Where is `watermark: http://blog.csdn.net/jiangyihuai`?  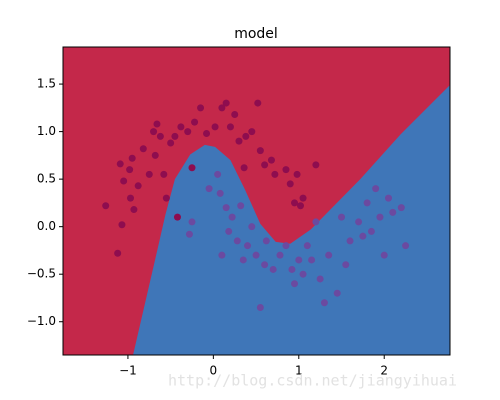 watermark: http://blog.csdn.net/jiangyihuai is located at coordinates (312, 381).